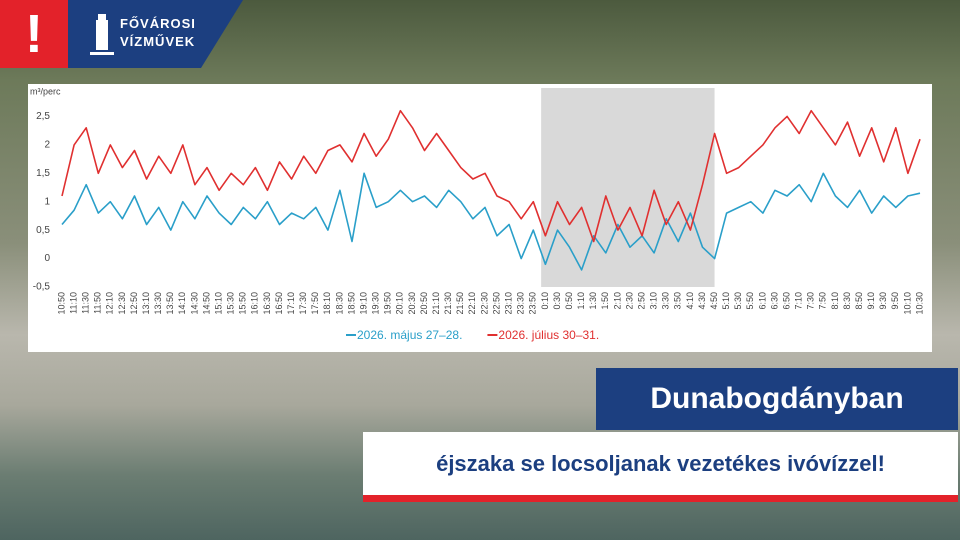  What do you see at coordinates (533, 303) in the screenshot?
I see `x-tick-label: 23:50` at bounding box center [533, 303].